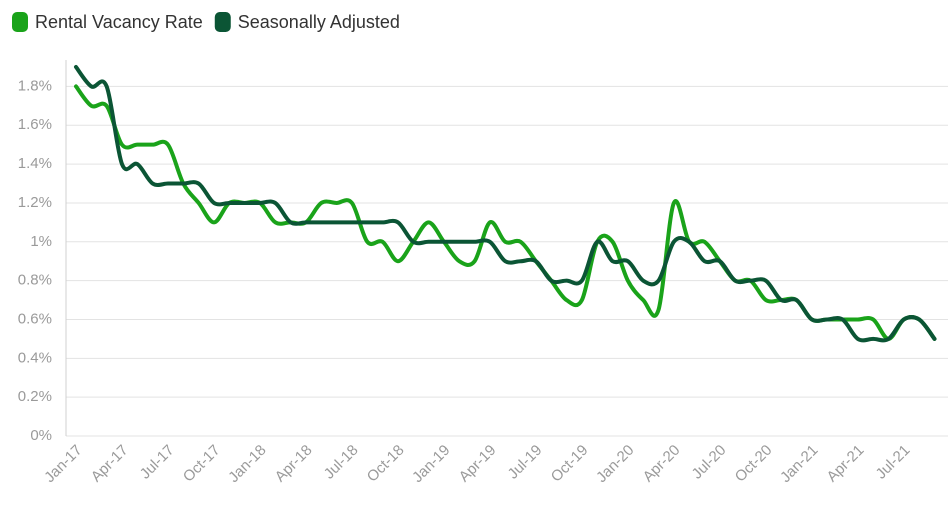  I want to click on y-tick-label: 0.2%, so click(35, 396).